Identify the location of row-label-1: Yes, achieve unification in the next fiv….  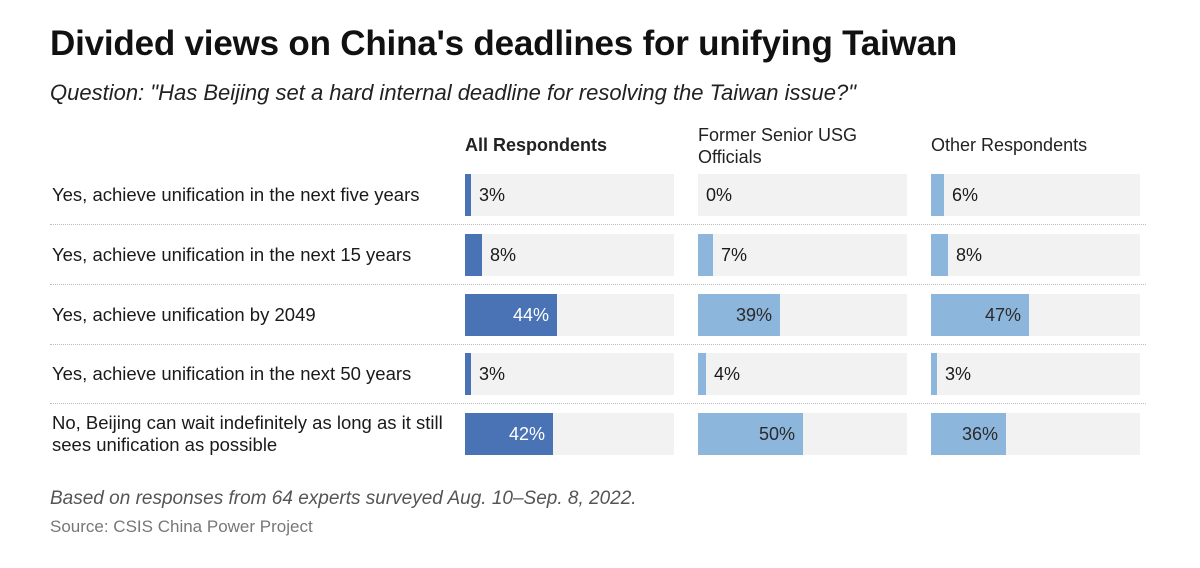
(236, 194).